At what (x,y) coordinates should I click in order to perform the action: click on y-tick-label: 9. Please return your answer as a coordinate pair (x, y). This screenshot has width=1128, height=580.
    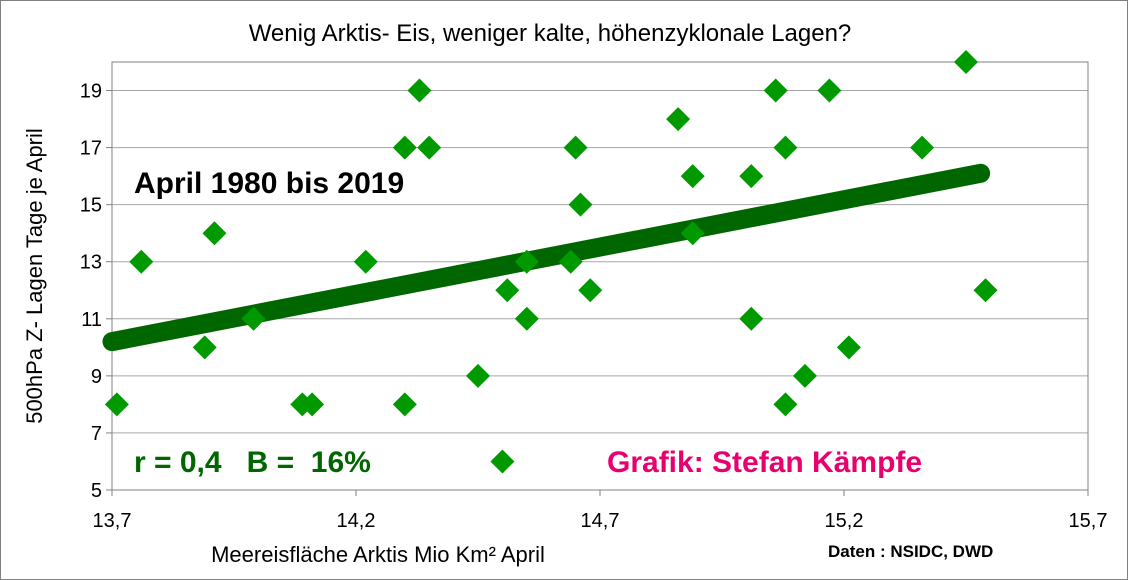
    Looking at the image, I should click on (96, 377).